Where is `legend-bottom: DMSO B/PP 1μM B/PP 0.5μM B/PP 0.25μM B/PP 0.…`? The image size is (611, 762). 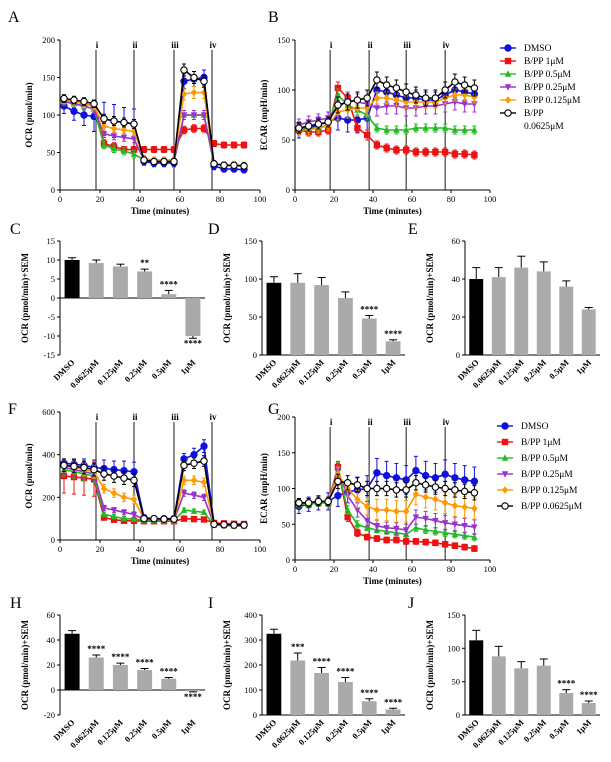 legend-bottom: DMSO B/PP 1μM B/PP 0.5μM B/PP 0.25μM B/PP 0.… is located at coordinates (540, 467).